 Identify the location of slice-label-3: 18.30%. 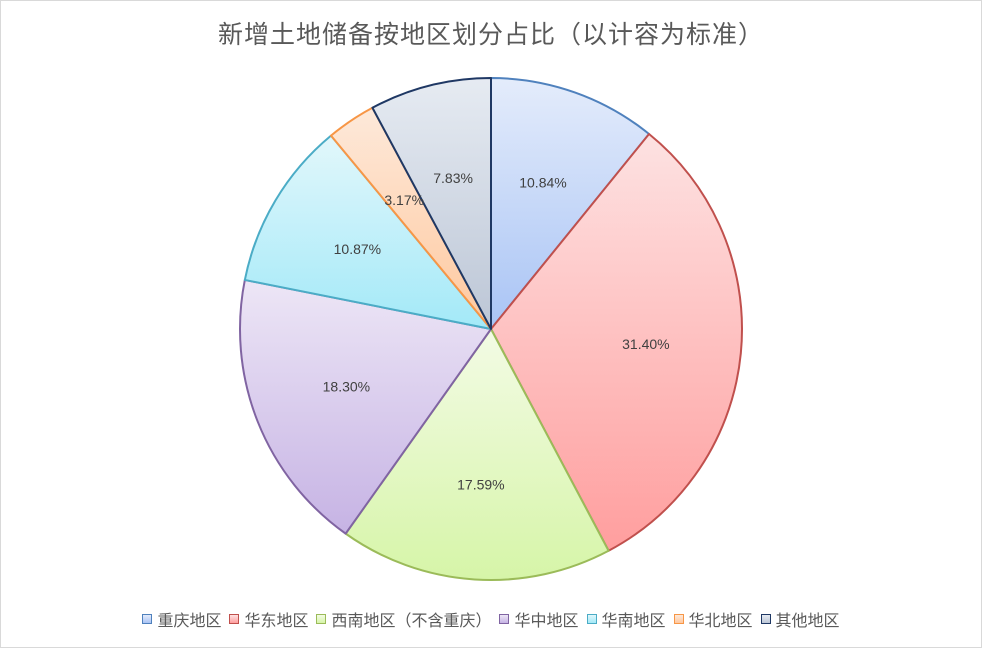
(346, 386).